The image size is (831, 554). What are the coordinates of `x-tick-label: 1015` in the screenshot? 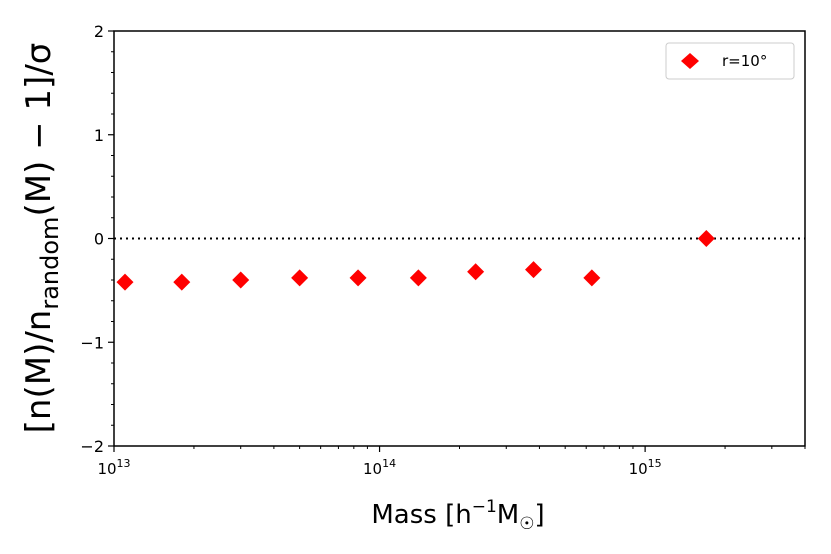 It's located at (645, 467).